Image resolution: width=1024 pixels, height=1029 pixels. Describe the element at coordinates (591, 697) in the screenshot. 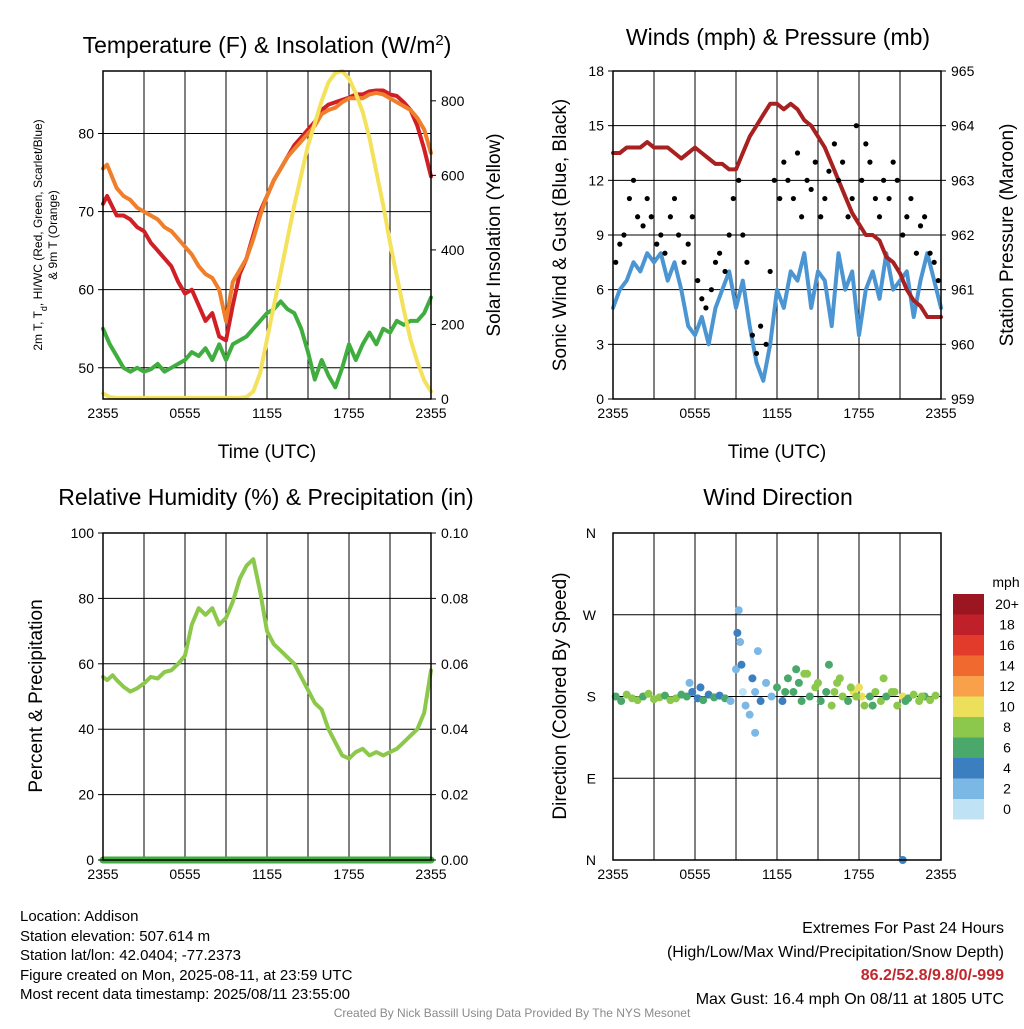

I see `y-tick-label: S` at that location.